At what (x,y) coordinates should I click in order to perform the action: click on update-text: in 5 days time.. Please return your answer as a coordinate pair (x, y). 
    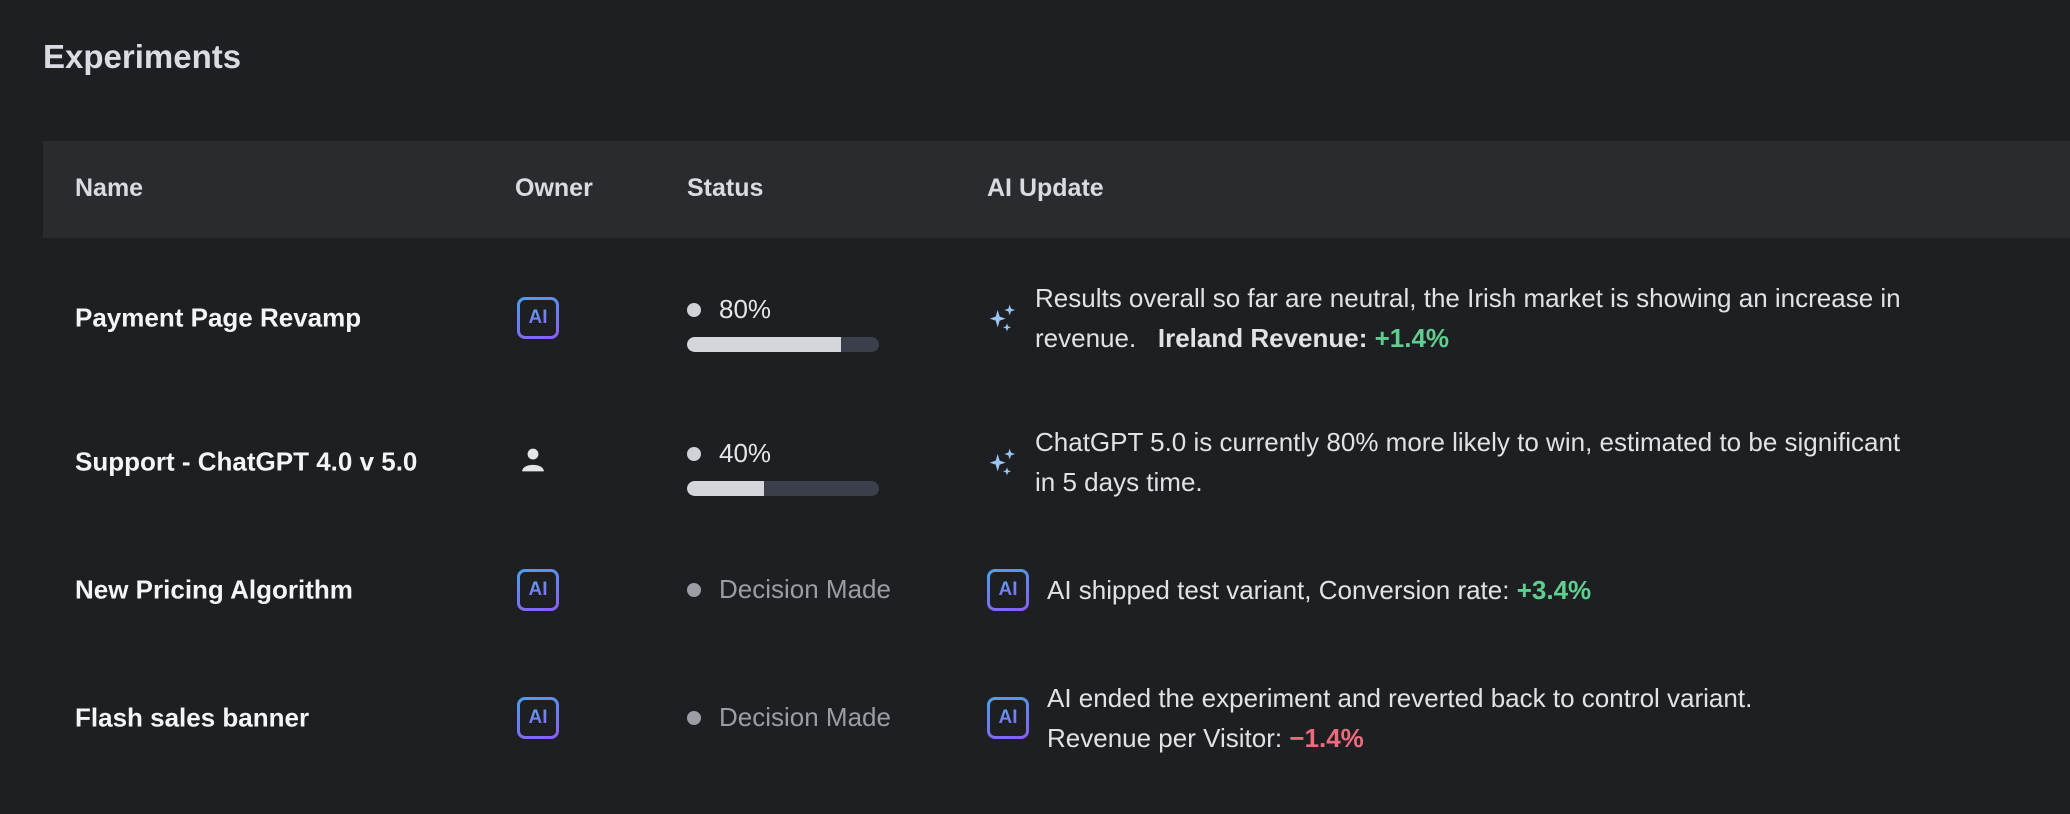
    Looking at the image, I should click on (1119, 482).